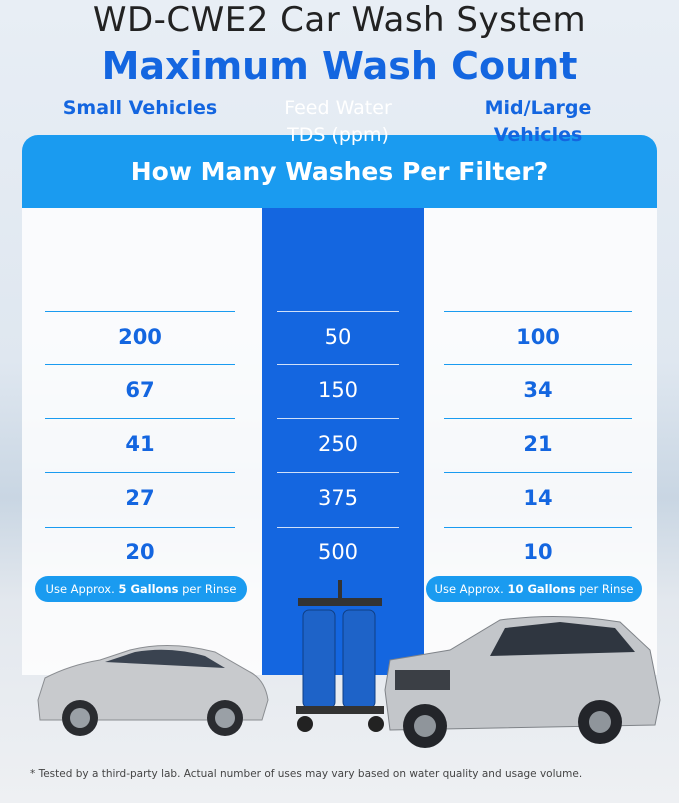  What do you see at coordinates (153, 690) in the screenshot?
I see `sedan` at bounding box center [153, 690].